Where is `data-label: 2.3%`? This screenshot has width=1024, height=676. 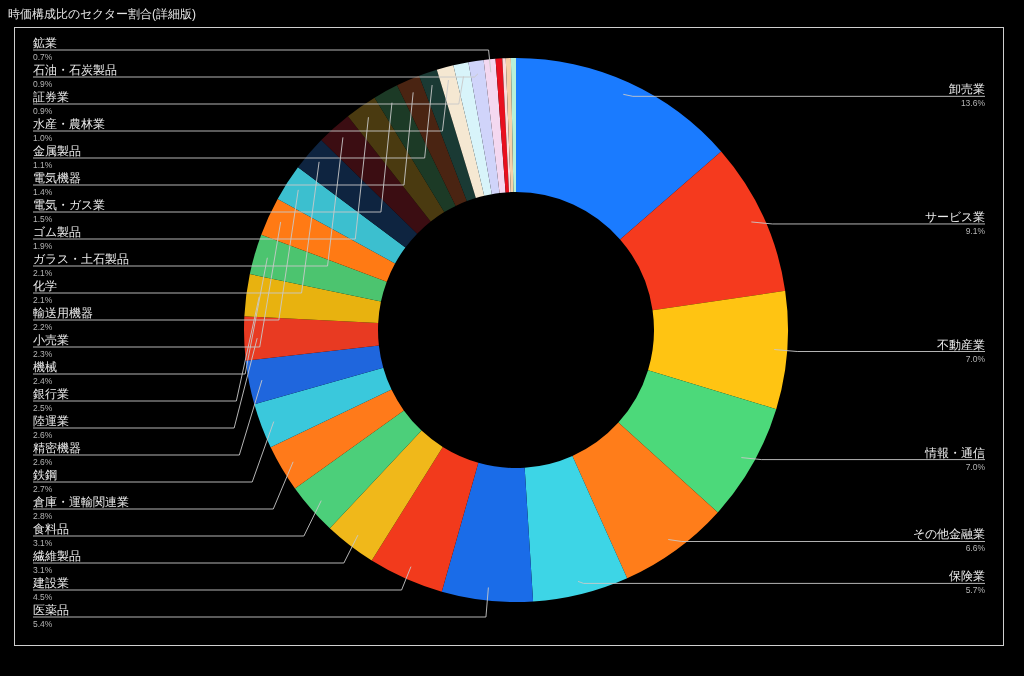 data-label: 2.3% is located at coordinates (43, 354).